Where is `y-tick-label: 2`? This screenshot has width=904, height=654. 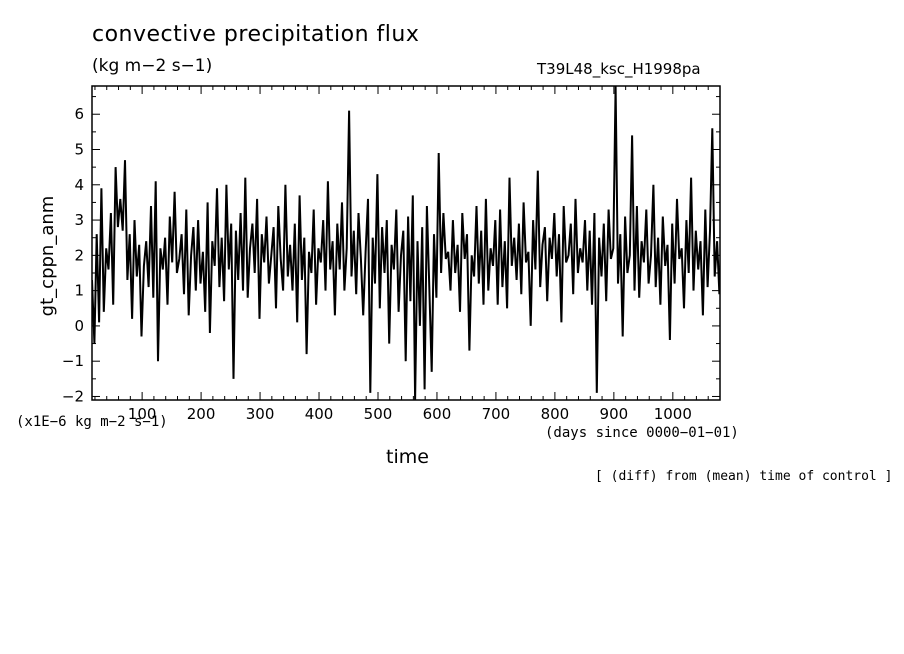 y-tick-label: 2 is located at coordinates (79, 255).